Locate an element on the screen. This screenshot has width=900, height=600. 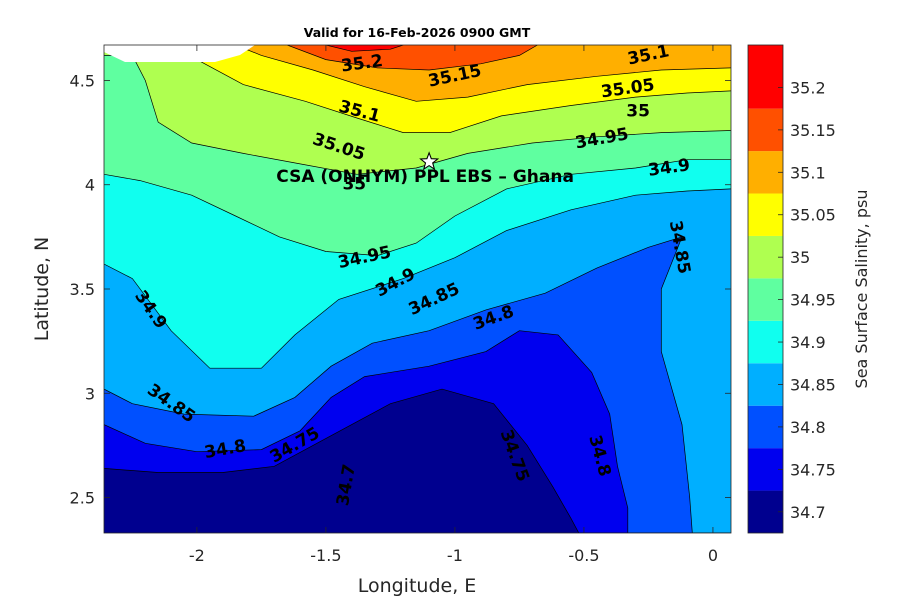
y-tick-label: 4 is located at coordinates (90, 185).